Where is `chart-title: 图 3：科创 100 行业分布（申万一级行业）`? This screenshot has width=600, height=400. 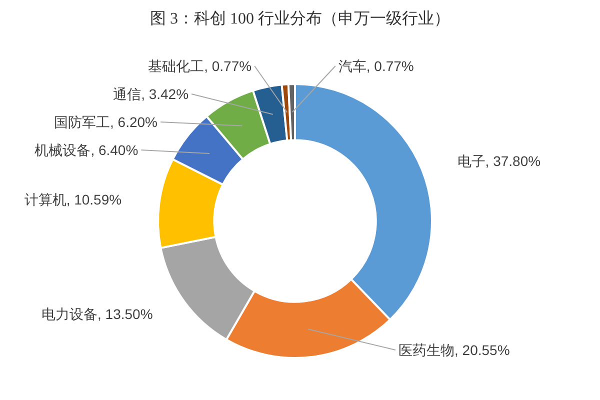
chart-title: 图 3：科创 100 行业分布（申万一级行业） is located at coordinates (300, 19).